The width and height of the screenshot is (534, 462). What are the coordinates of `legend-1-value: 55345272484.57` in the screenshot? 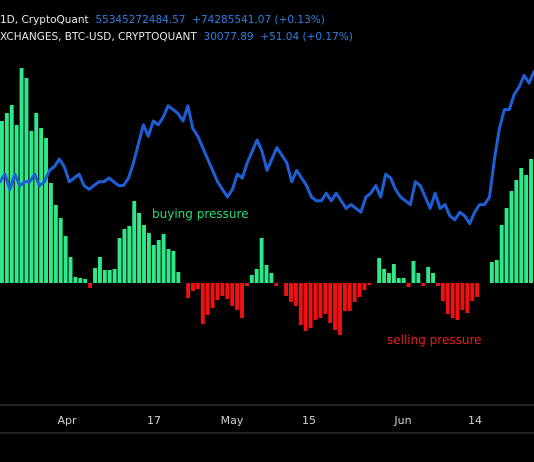 It's located at (140, 20).